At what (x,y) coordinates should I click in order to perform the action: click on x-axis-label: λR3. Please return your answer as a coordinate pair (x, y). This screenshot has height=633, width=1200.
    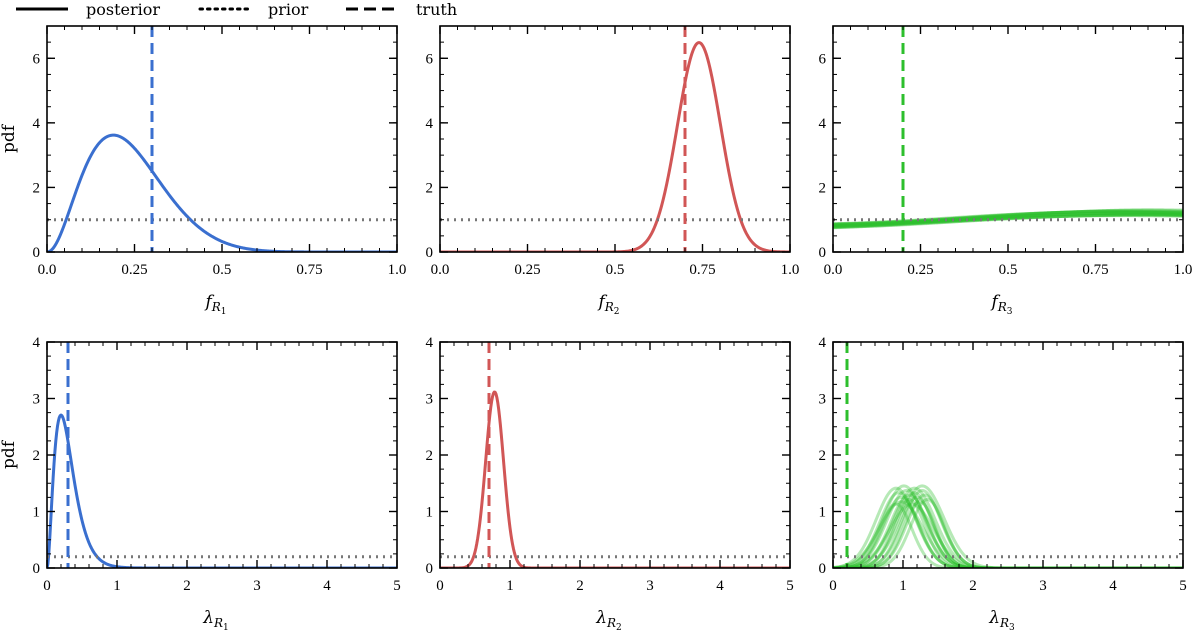
    Looking at the image, I should click on (1001, 620).